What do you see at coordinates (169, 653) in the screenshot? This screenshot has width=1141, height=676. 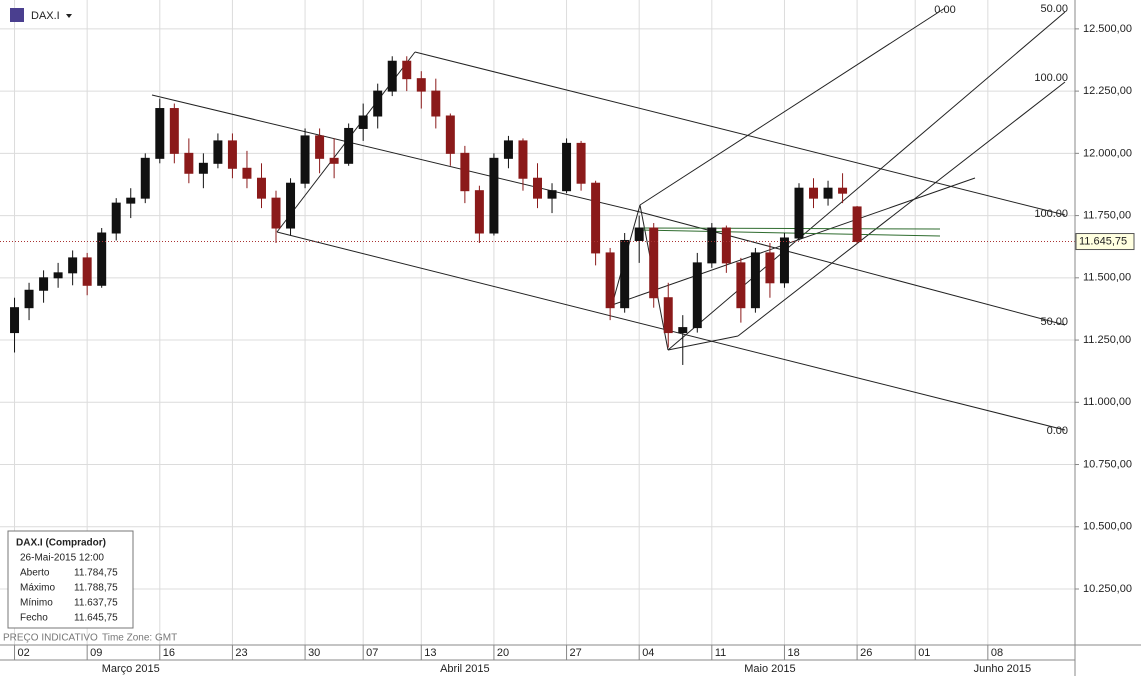 I see `x-tick-label: 16` at bounding box center [169, 653].